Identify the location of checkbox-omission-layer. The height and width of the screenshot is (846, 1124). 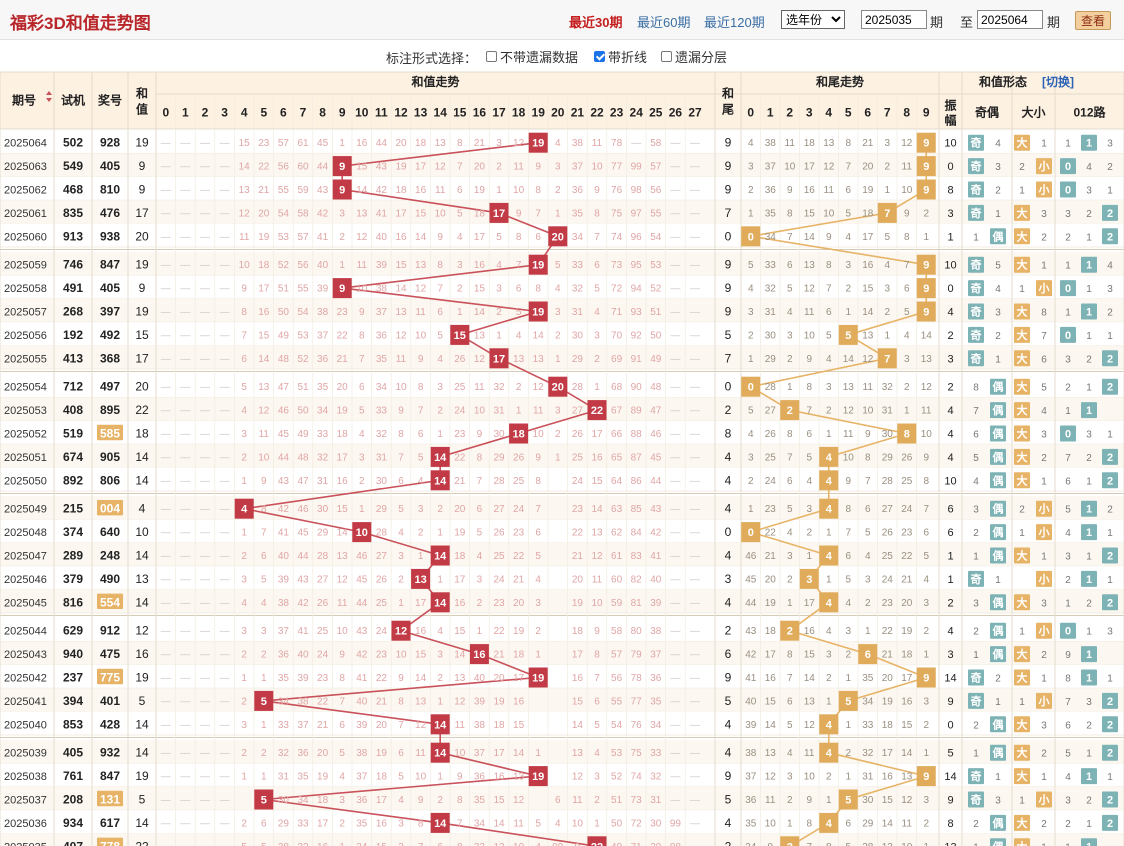
(666, 56).